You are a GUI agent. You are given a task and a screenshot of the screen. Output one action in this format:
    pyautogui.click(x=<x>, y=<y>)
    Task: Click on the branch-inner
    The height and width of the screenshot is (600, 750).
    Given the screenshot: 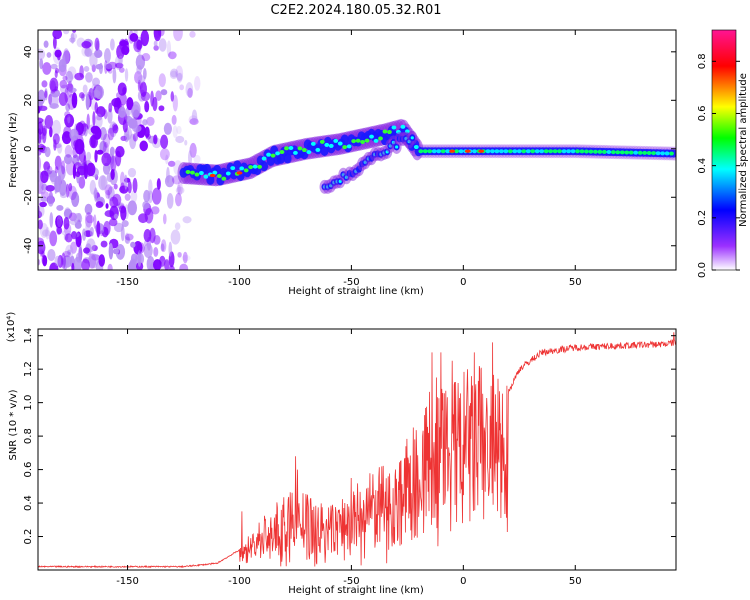 What is the action you would take?
    pyautogui.click(x=397, y=147)
    